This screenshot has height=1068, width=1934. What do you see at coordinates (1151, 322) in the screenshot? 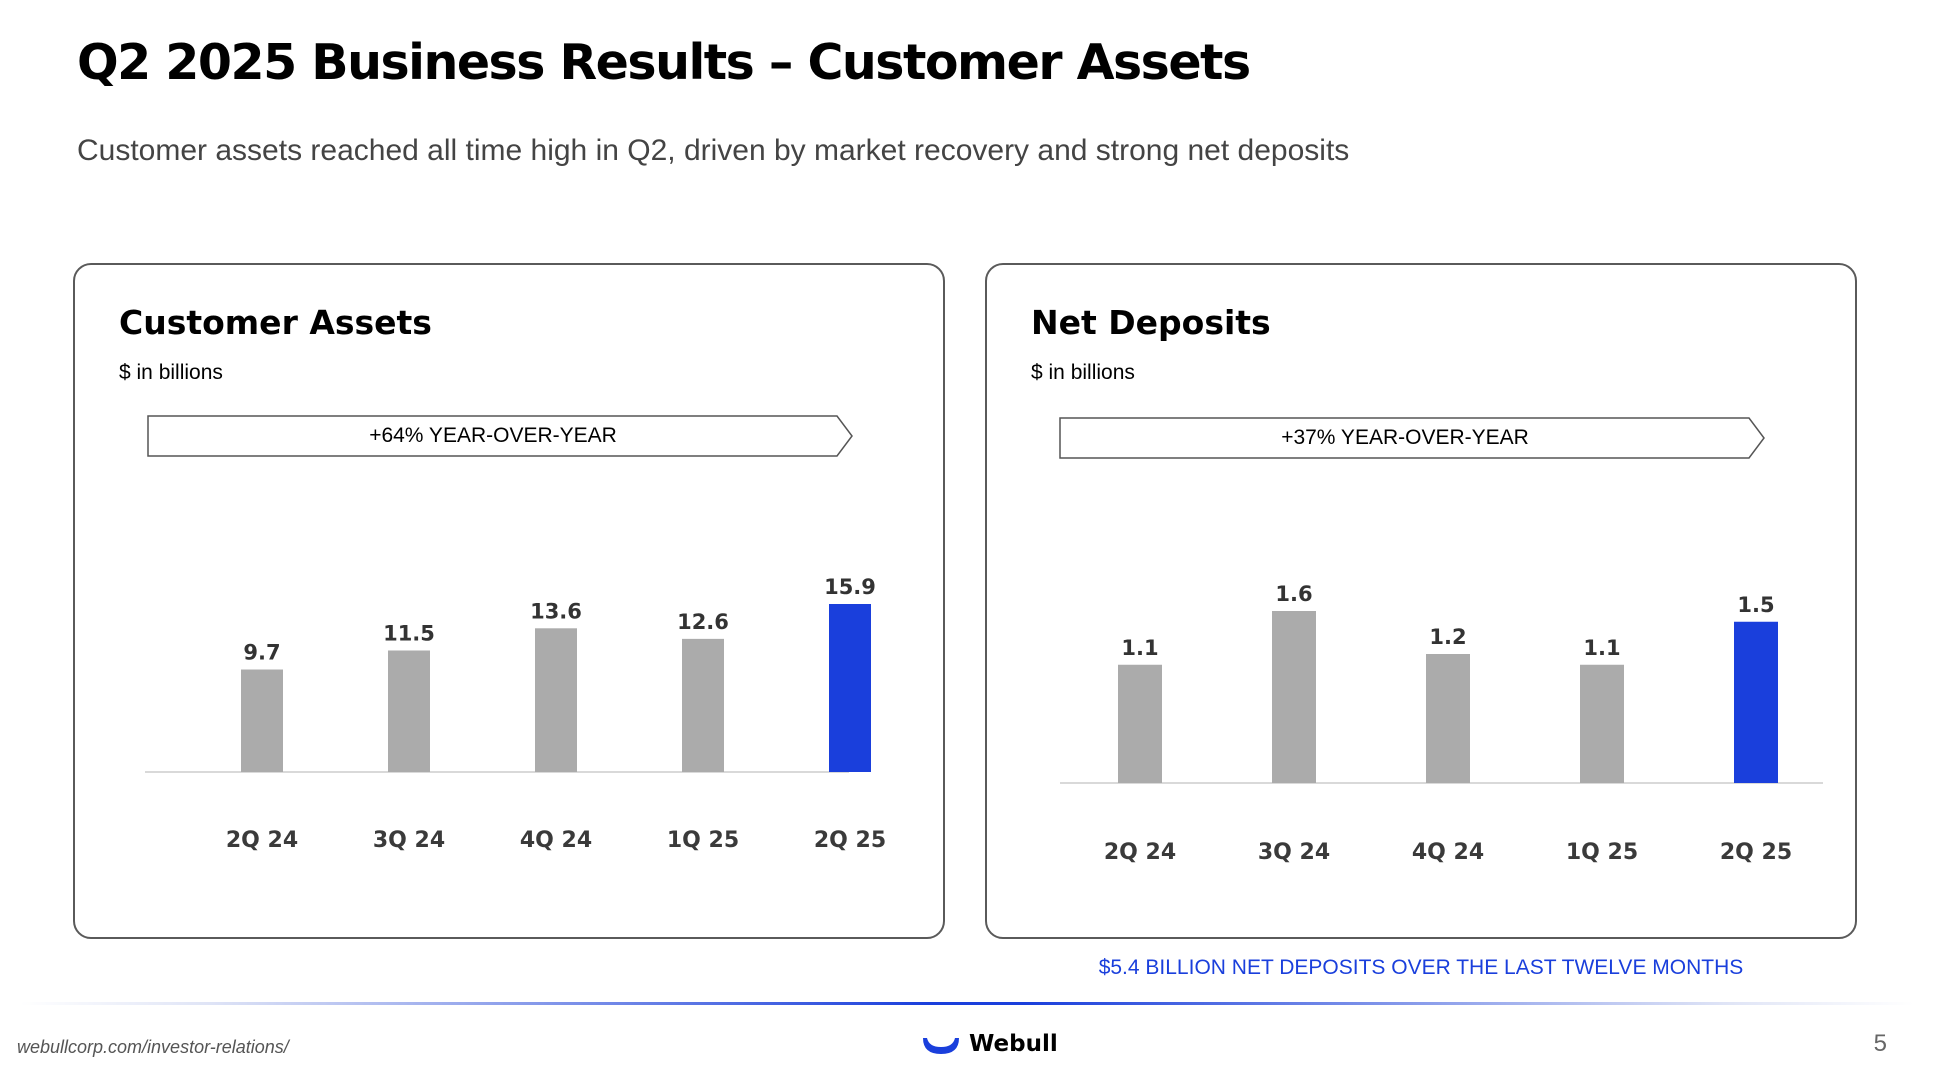
I see `chart-title: Net Deposits` at bounding box center [1151, 322].